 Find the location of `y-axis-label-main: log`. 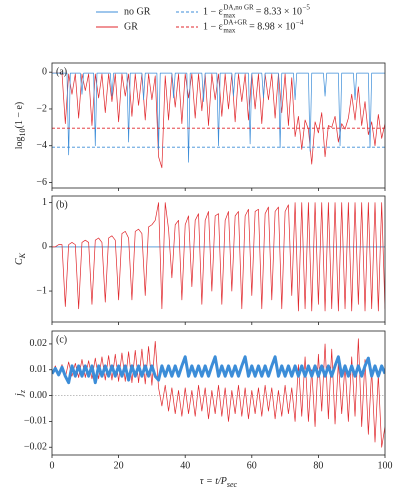

y-axis-label-main: log is located at coordinates (19, 142).